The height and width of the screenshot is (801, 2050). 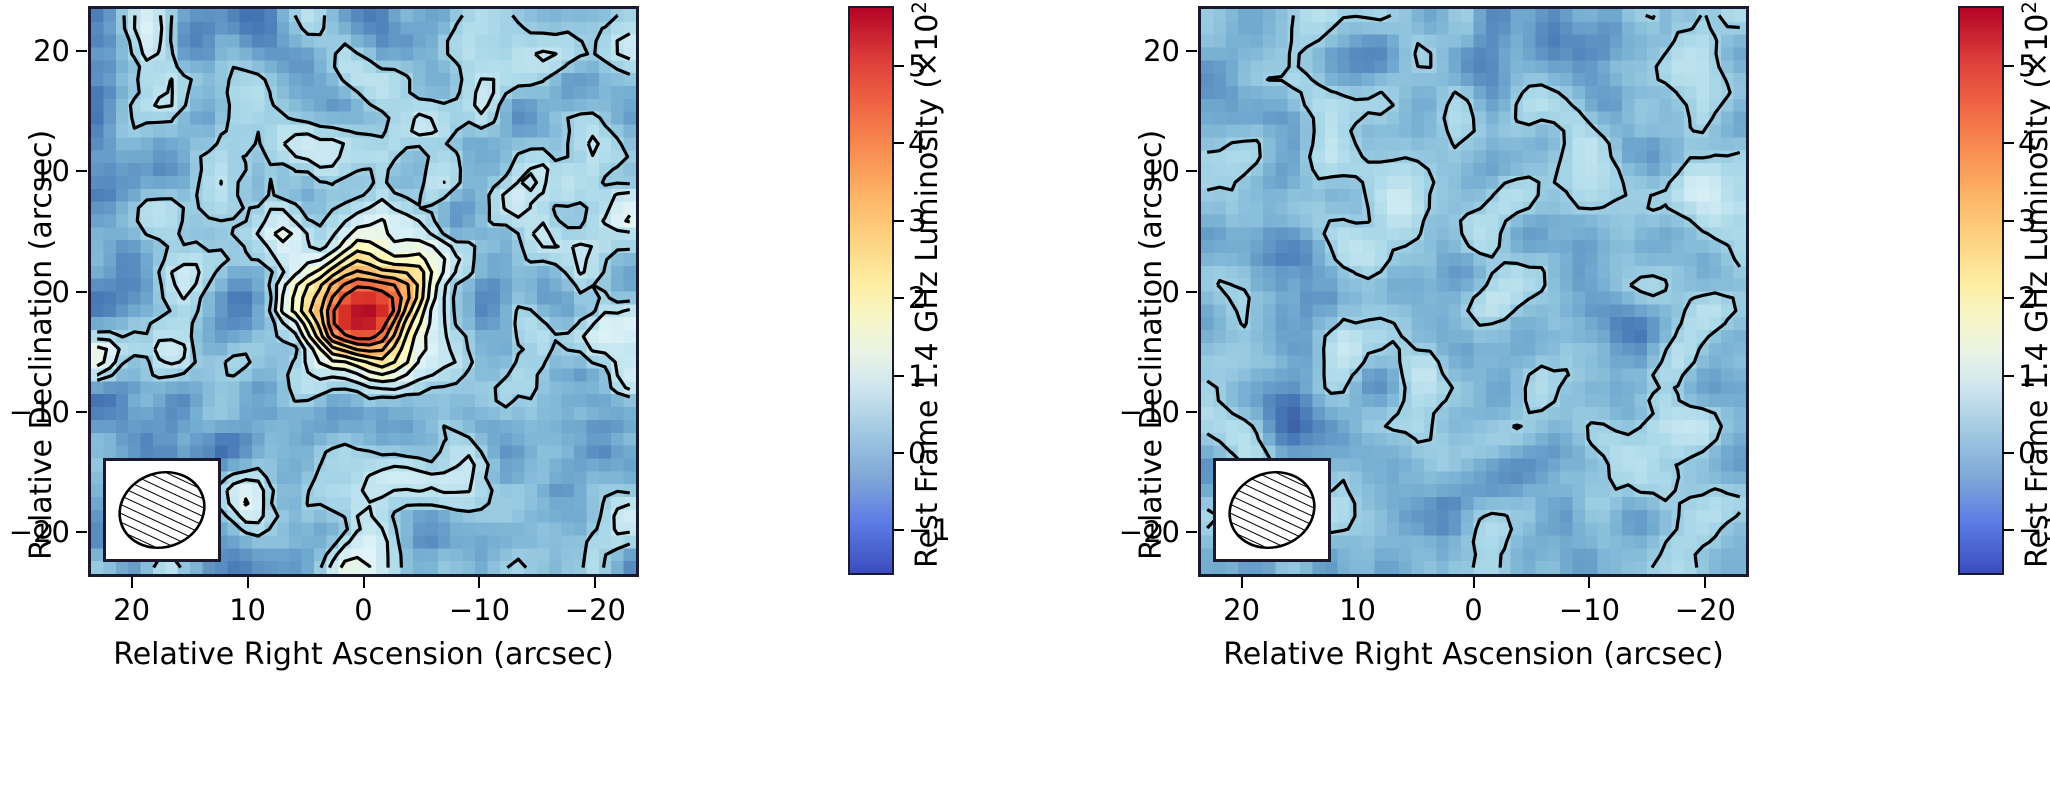 What do you see at coordinates (917, 143) in the screenshot?
I see `colorbar-tick-label: 4` at bounding box center [917, 143].